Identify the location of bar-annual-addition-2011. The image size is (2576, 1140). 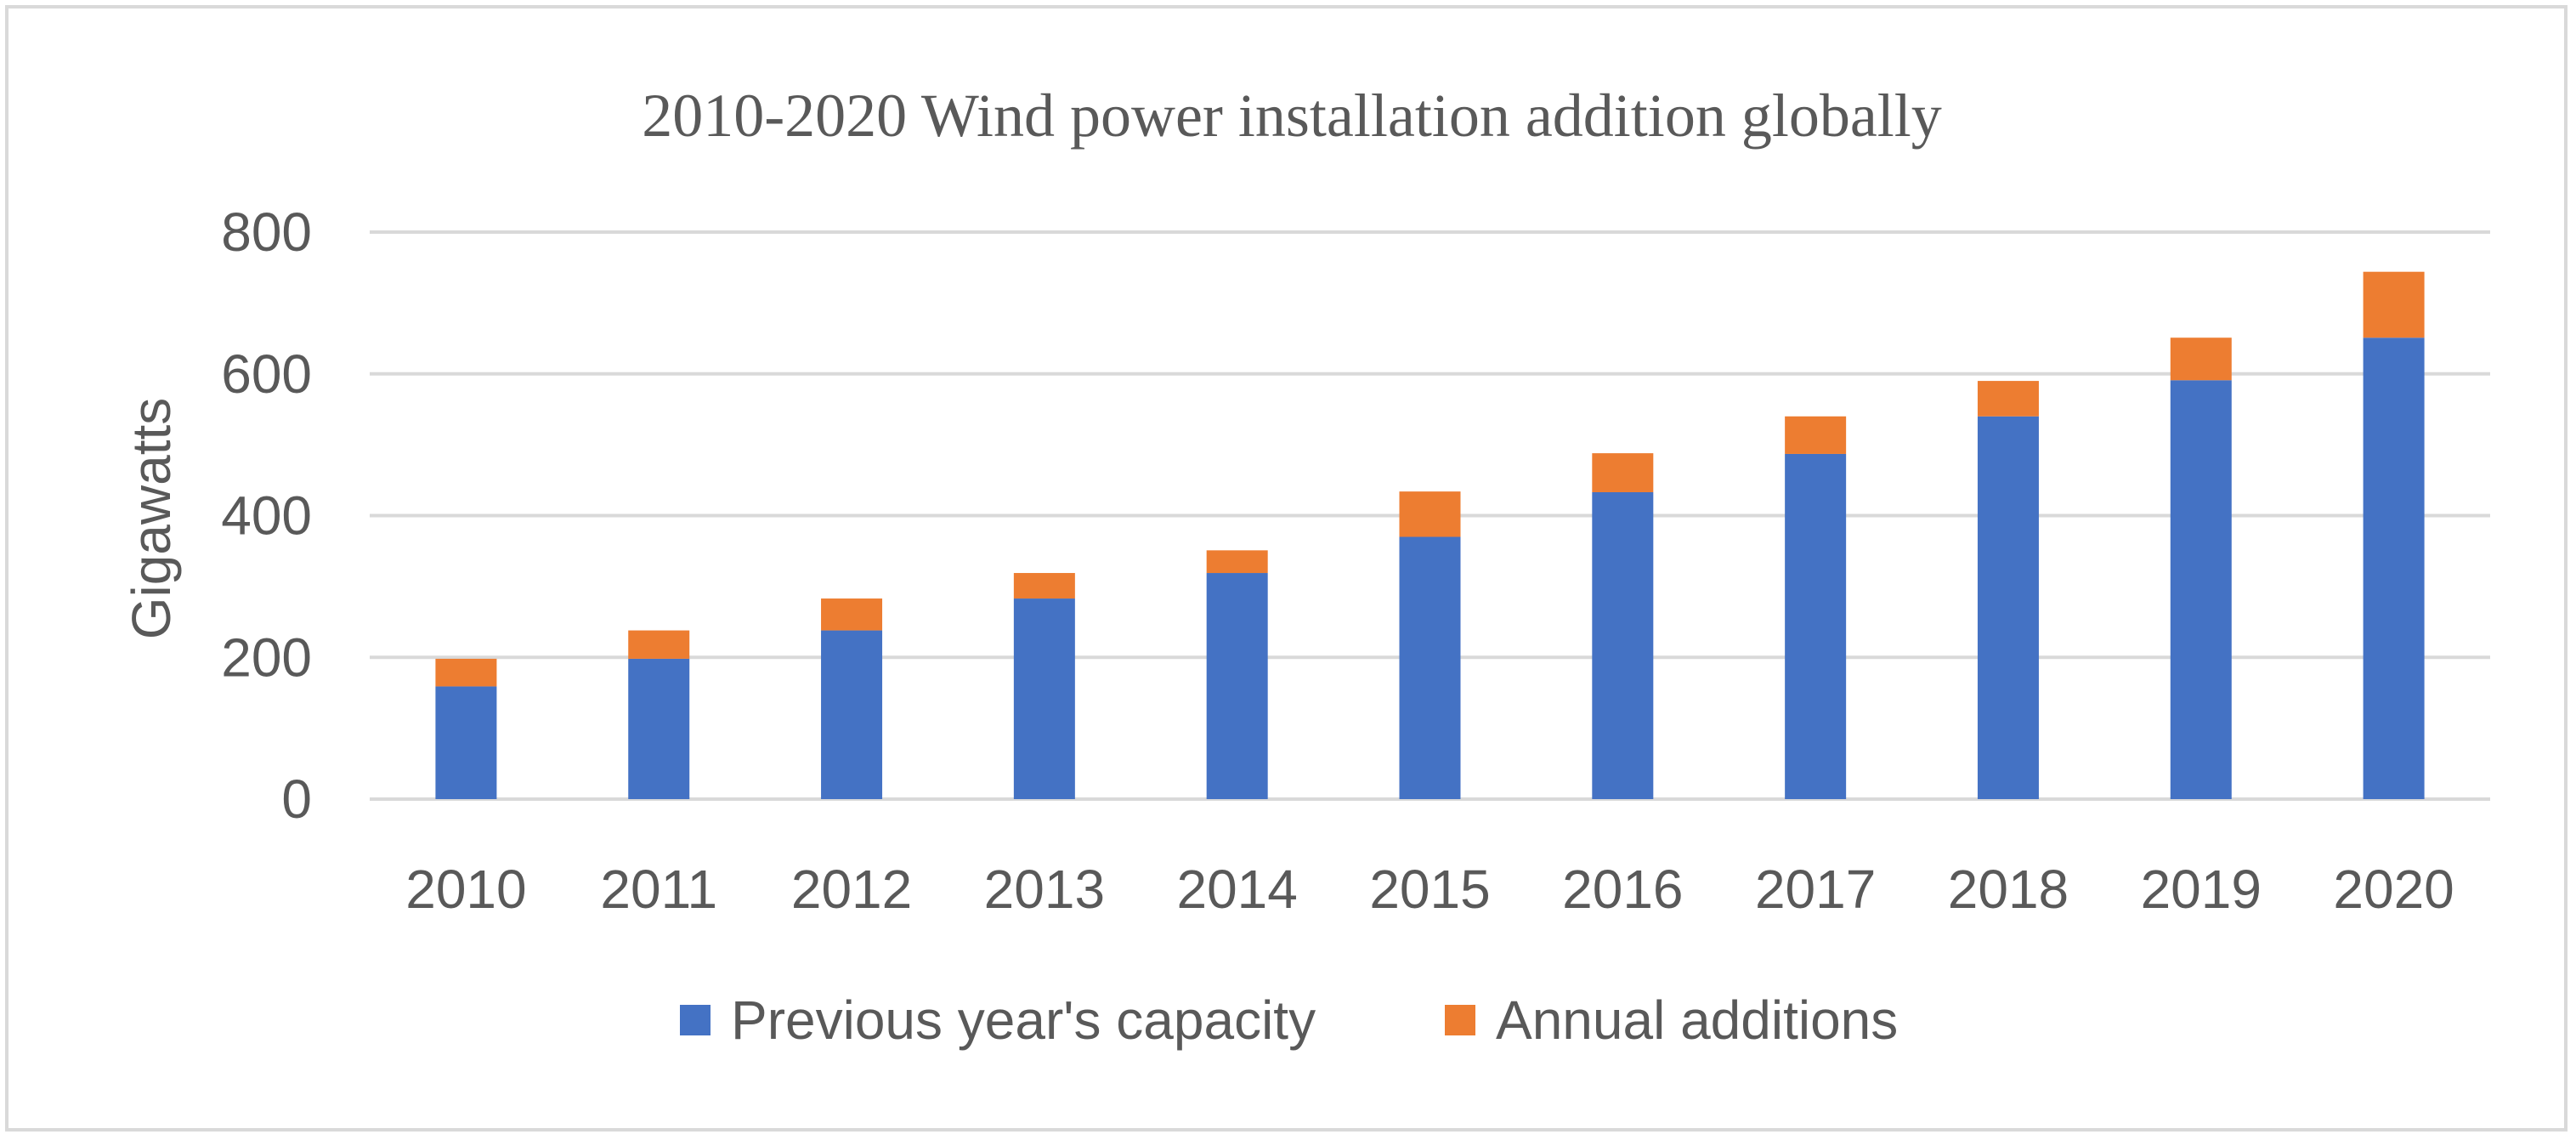
(659, 644).